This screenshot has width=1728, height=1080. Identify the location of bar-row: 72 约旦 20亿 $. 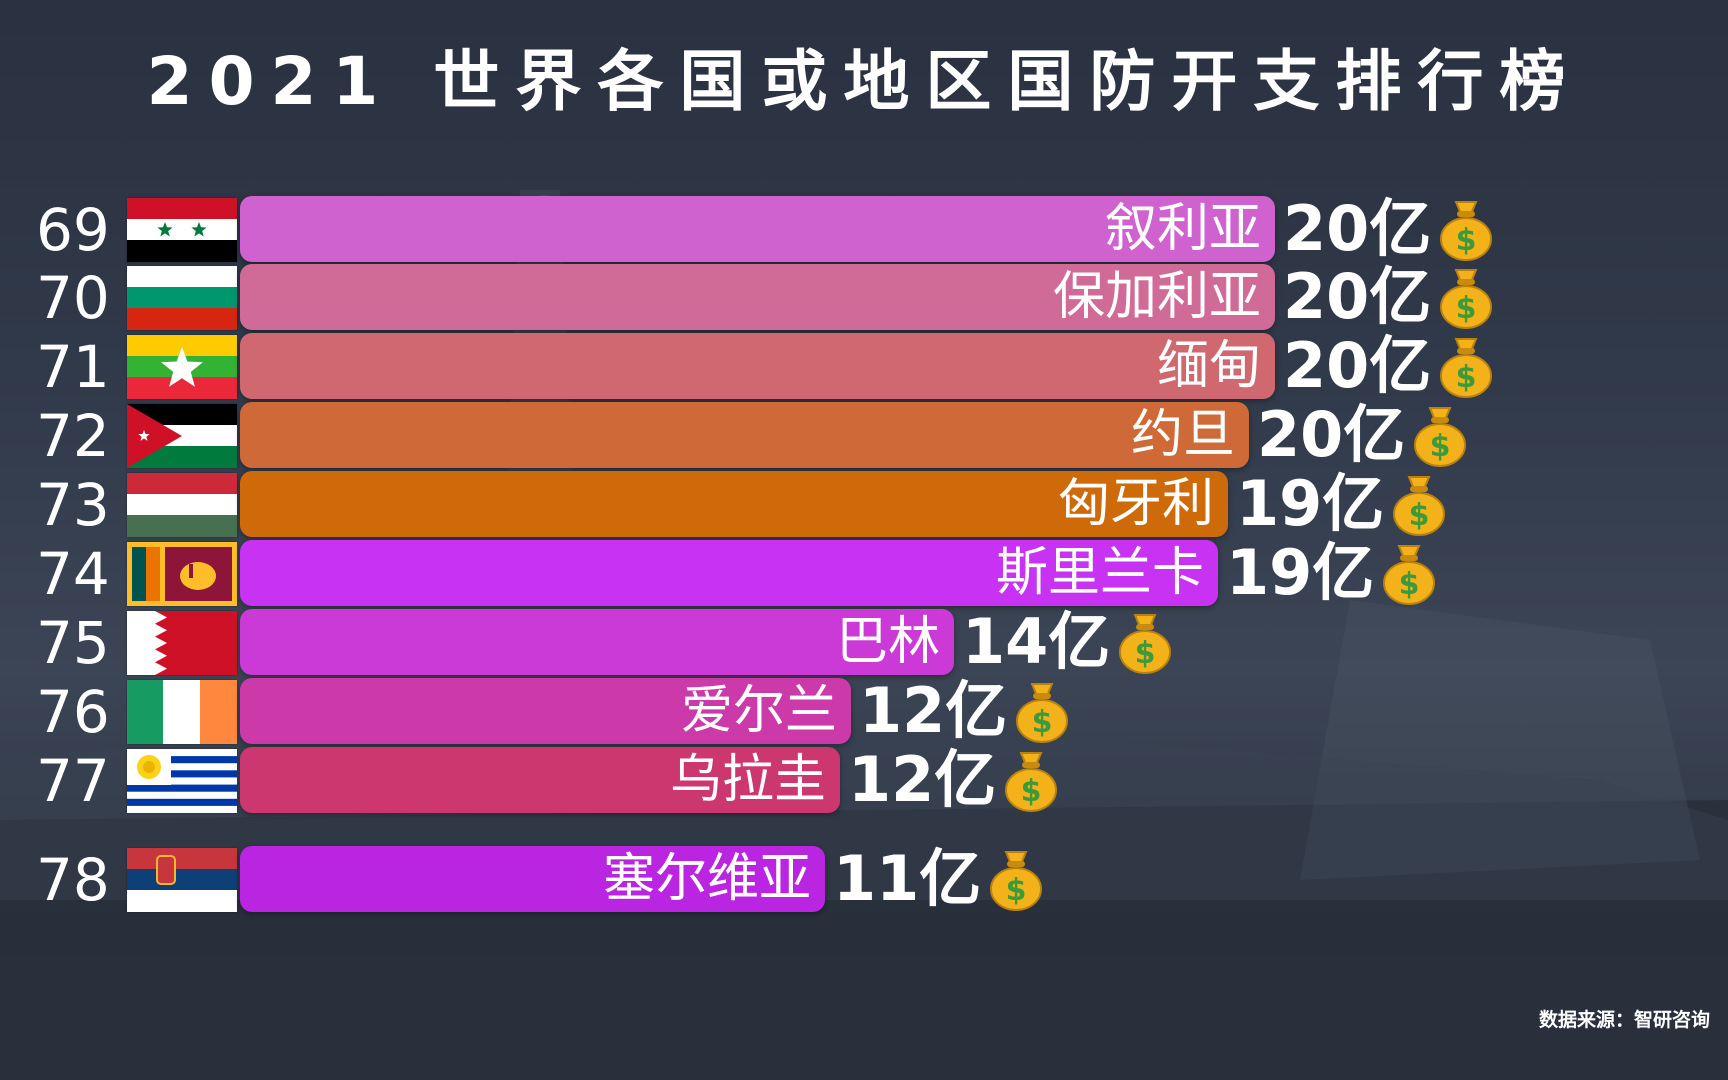
(864, 436).